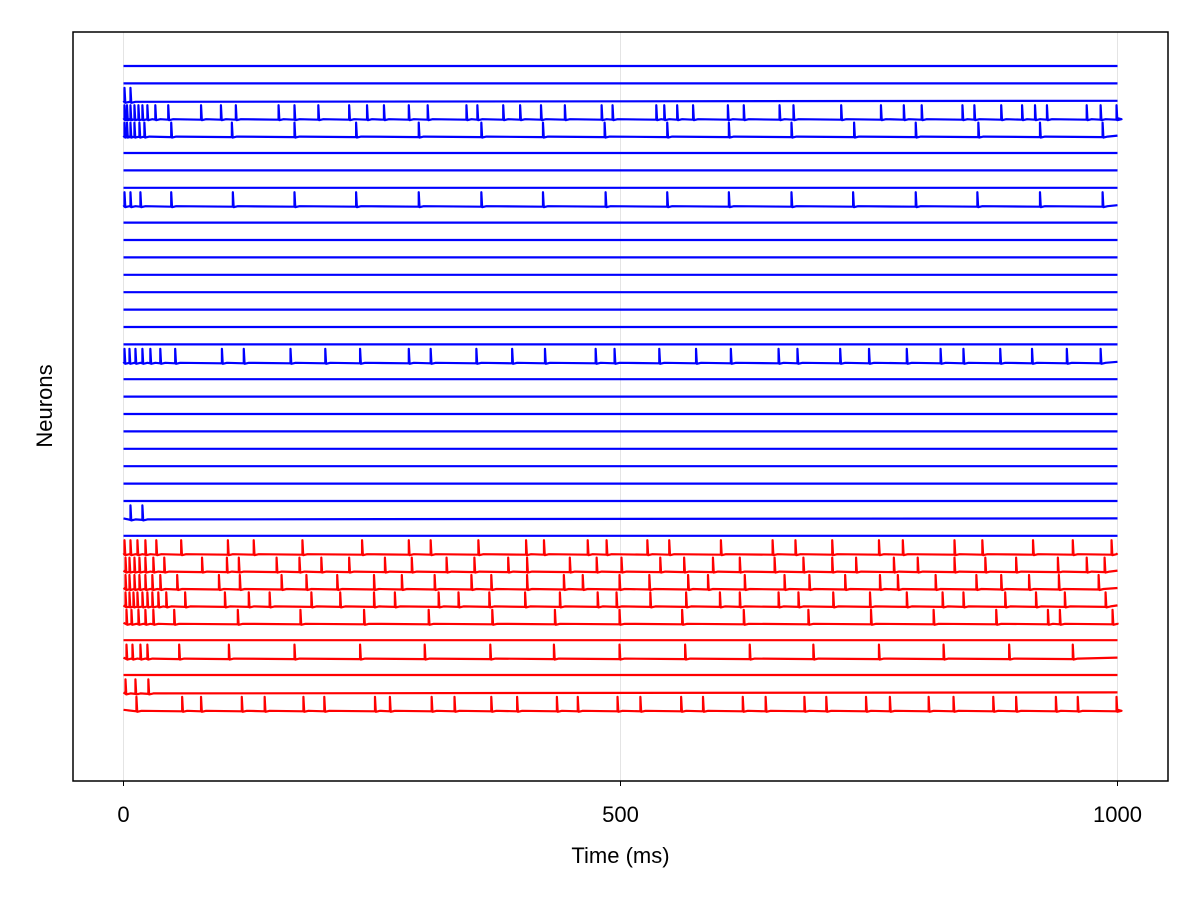  I want to click on y-axis-label: Neurons, so click(44, 405).